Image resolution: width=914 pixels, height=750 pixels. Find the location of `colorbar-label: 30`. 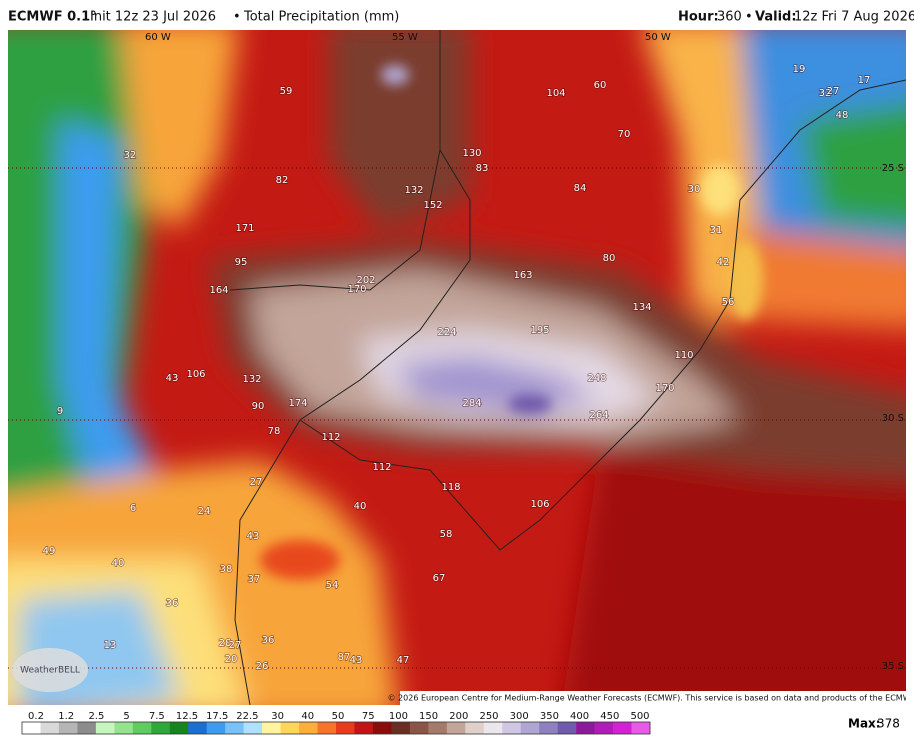

colorbar-label: 30 is located at coordinates (277, 716).